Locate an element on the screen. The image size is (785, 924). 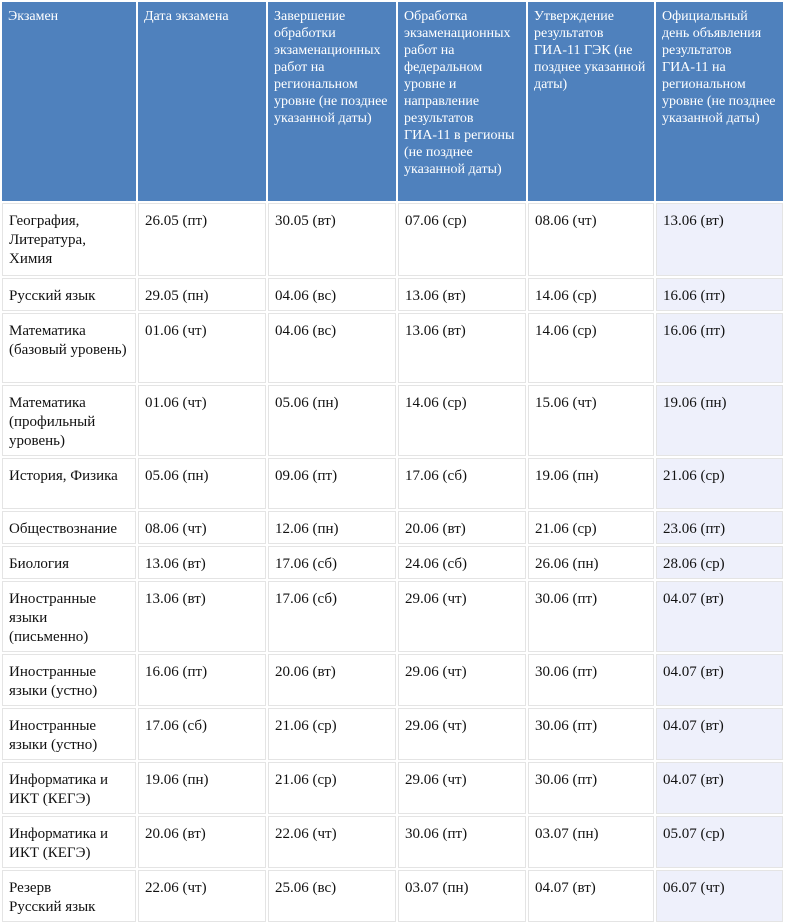
exam-name: Русский язык is located at coordinates (69, 294).